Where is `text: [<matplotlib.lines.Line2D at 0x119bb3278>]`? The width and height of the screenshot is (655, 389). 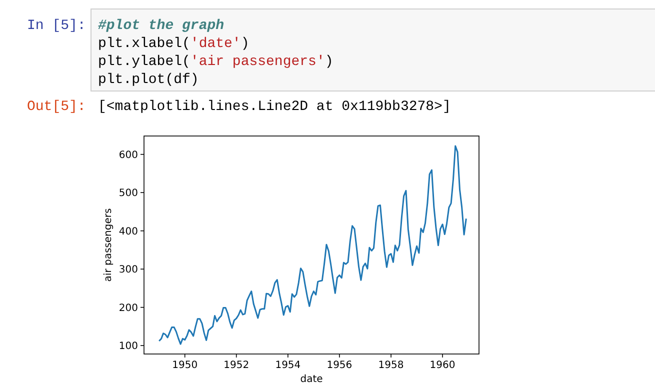 text: [<matplotlib.lines.Line2D at 0x119bb3278>] is located at coordinates (274, 107).